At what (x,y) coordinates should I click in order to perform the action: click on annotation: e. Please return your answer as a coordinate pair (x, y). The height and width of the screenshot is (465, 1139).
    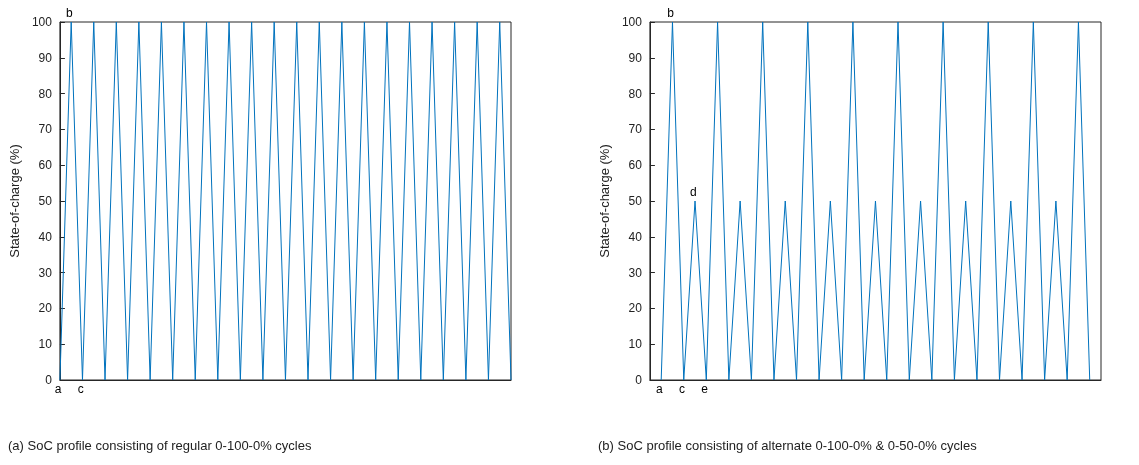
    Looking at the image, I should click on (705, 389).